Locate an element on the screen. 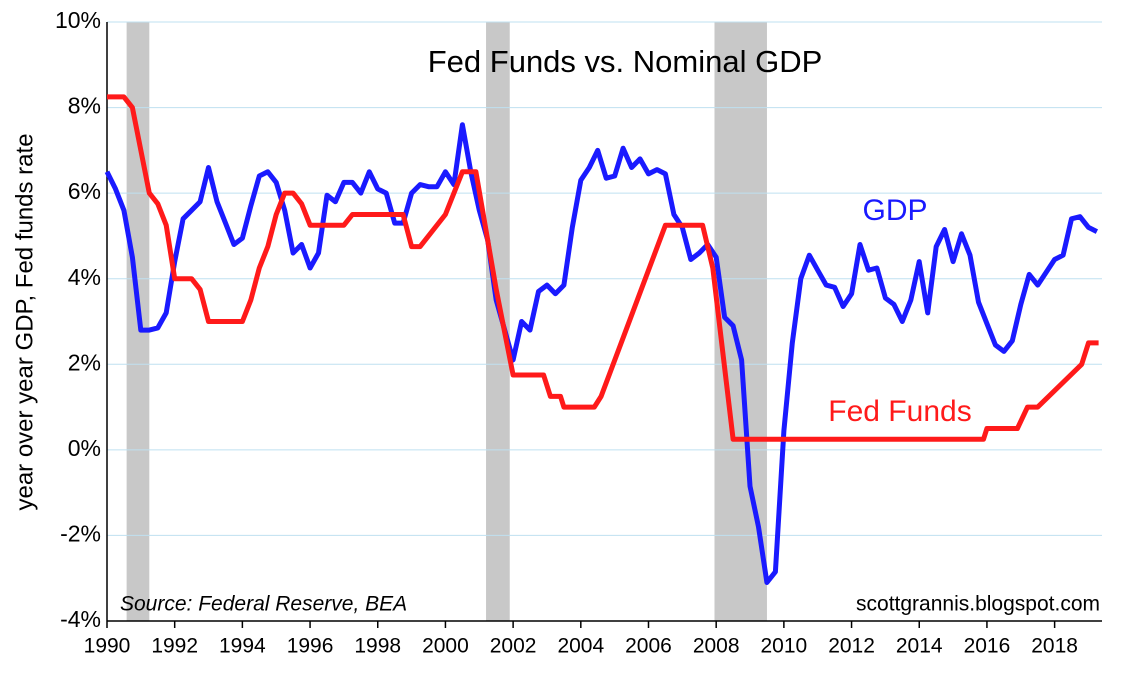 This screenshot has width=1124, height=674. series-label: GDP is located at coordinates (894, 210).